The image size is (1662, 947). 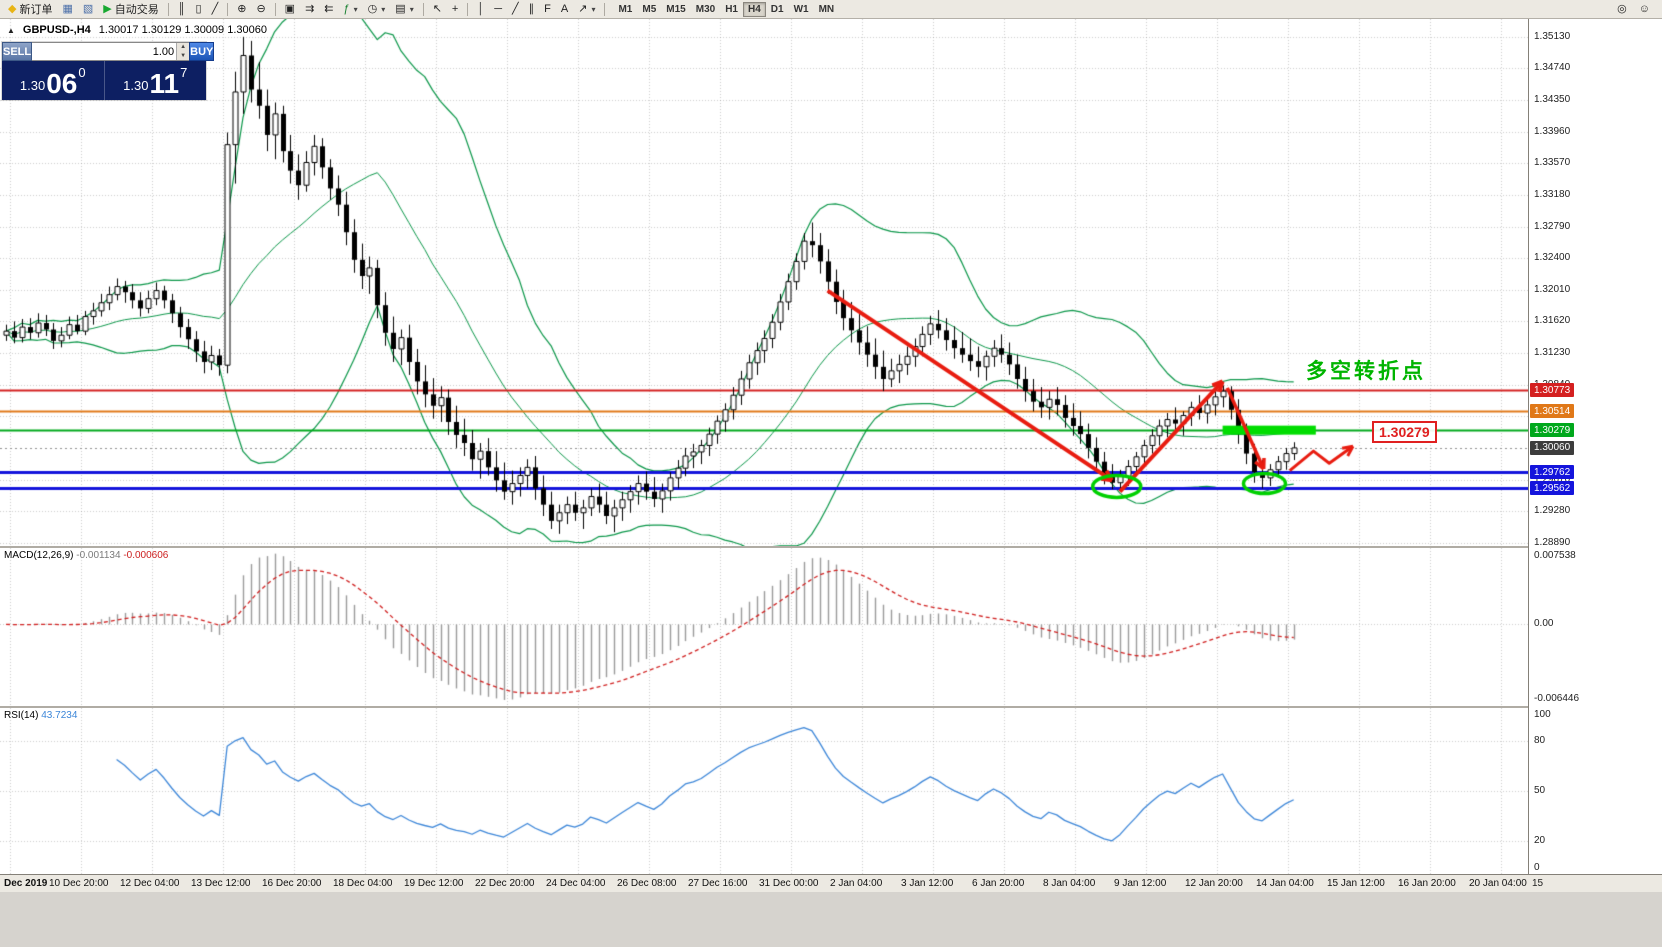 I want to click on toolbar-main-buttons: ◆ 新订单 ▦ ▧ ▶ 自动交易 ║ ▯ ╱ ⊕ ⊖ ▣ ⇉ ⇇ ƒ ▾ ◷ ▾ ▤ ▾ ↖ + │ ─ ╱ ∥ F A ↗ ▾, so click(x=306, y=9).